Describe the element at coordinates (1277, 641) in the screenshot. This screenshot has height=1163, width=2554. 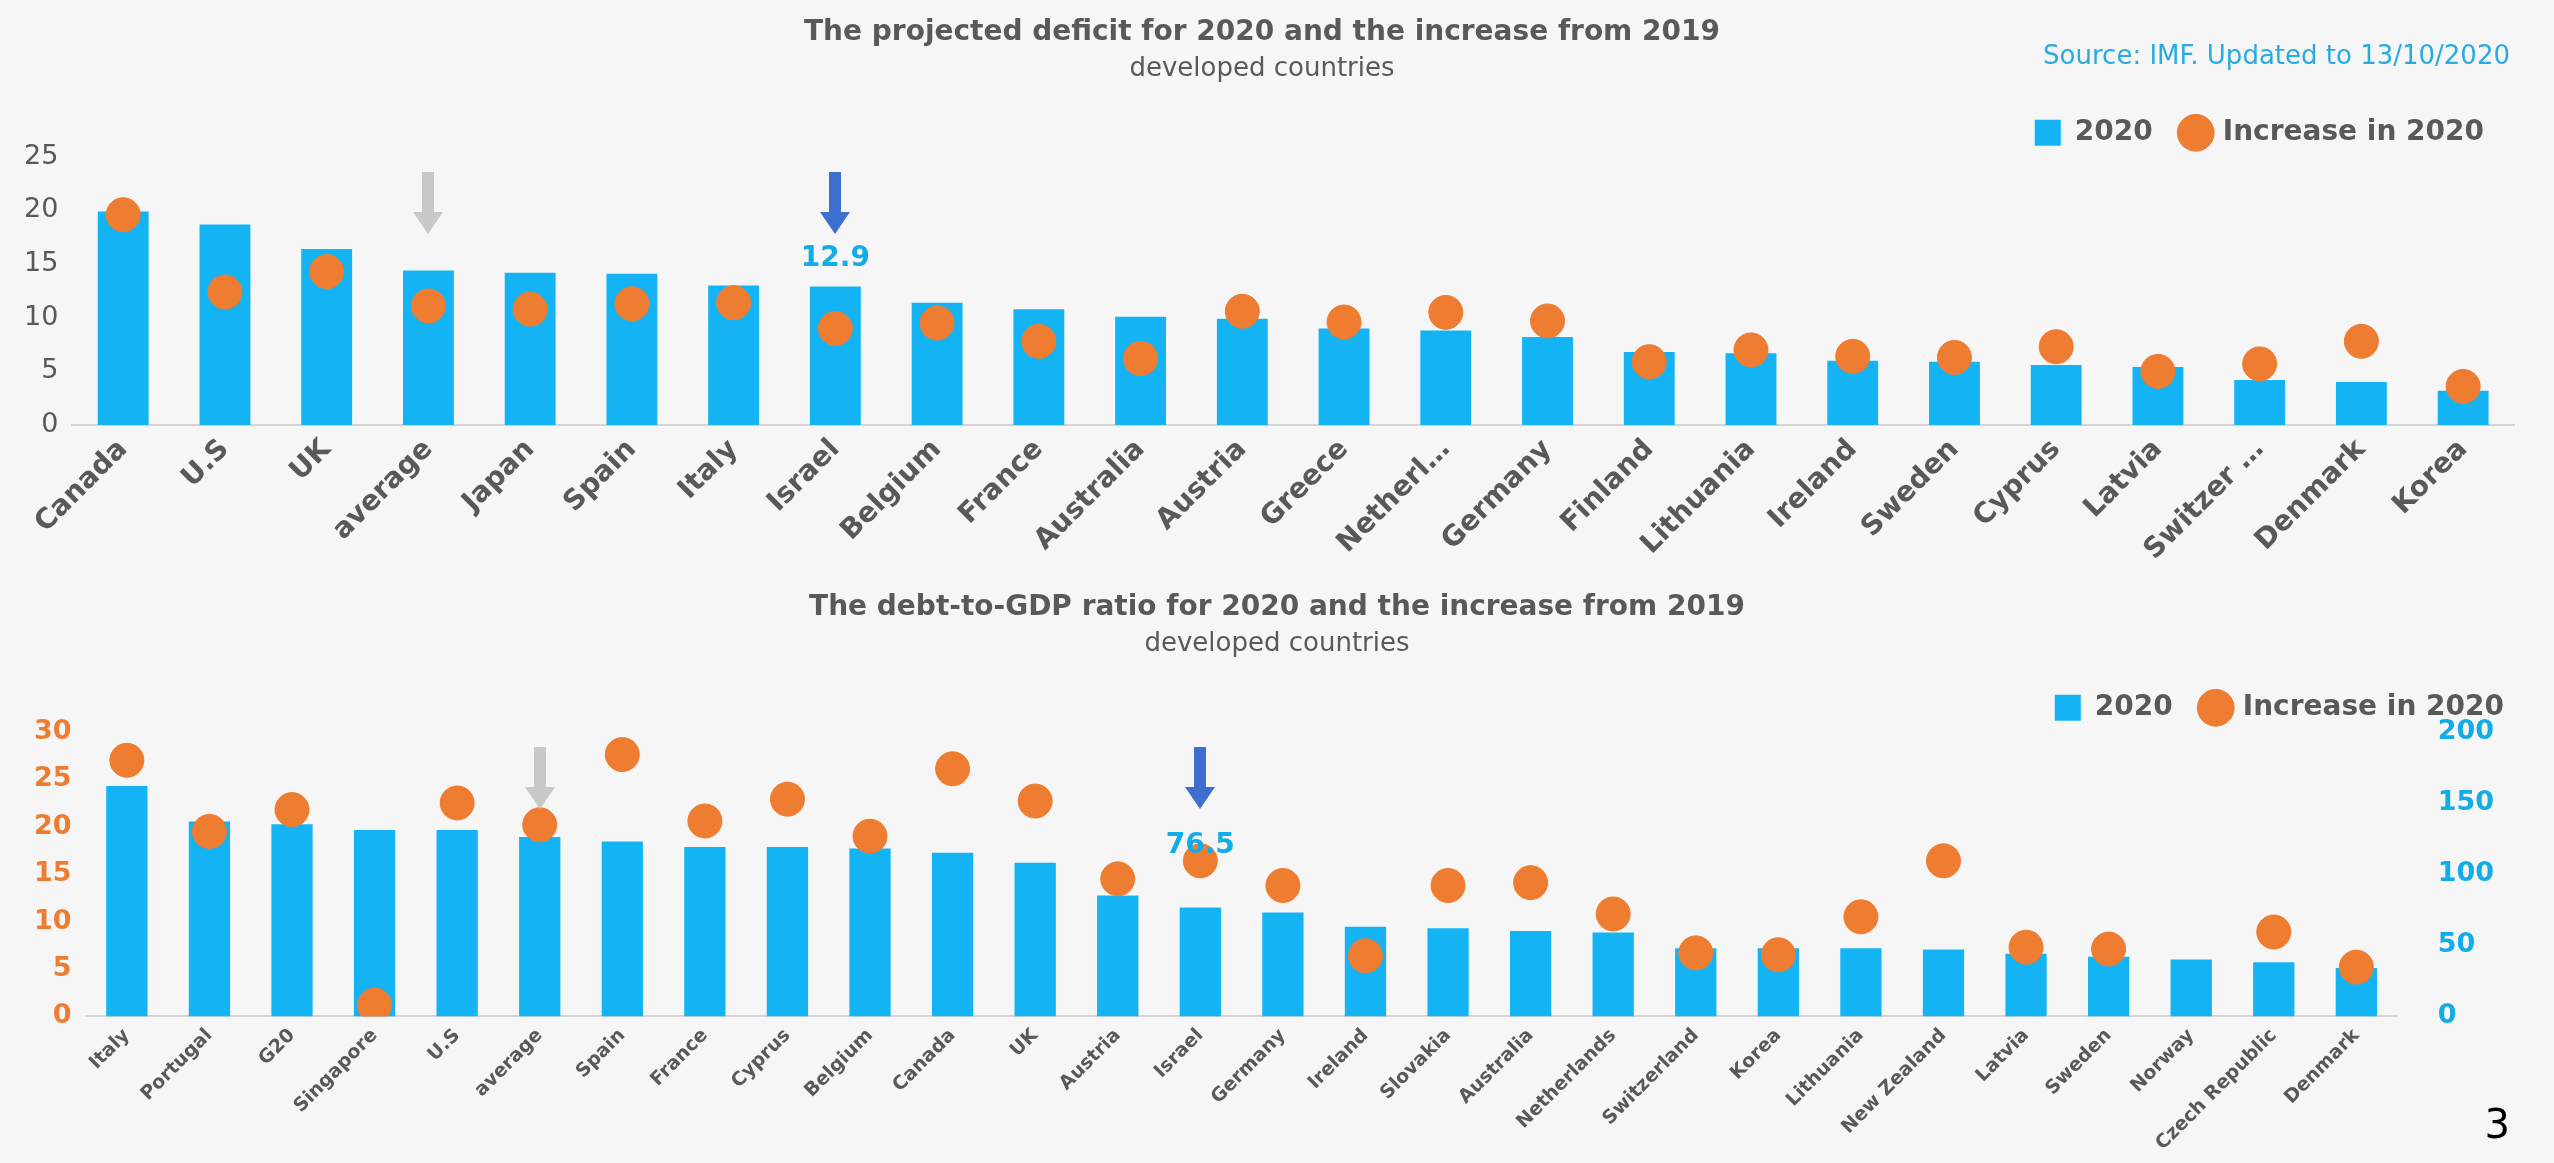
I see `chart-subtitle: developed countries` at that location.